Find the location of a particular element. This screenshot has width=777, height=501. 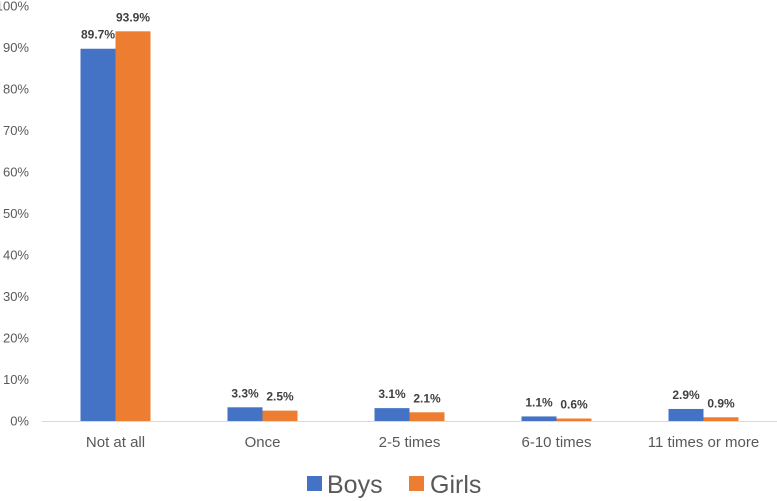

y-tick-label: 70% is located at coordinates (16, 130).